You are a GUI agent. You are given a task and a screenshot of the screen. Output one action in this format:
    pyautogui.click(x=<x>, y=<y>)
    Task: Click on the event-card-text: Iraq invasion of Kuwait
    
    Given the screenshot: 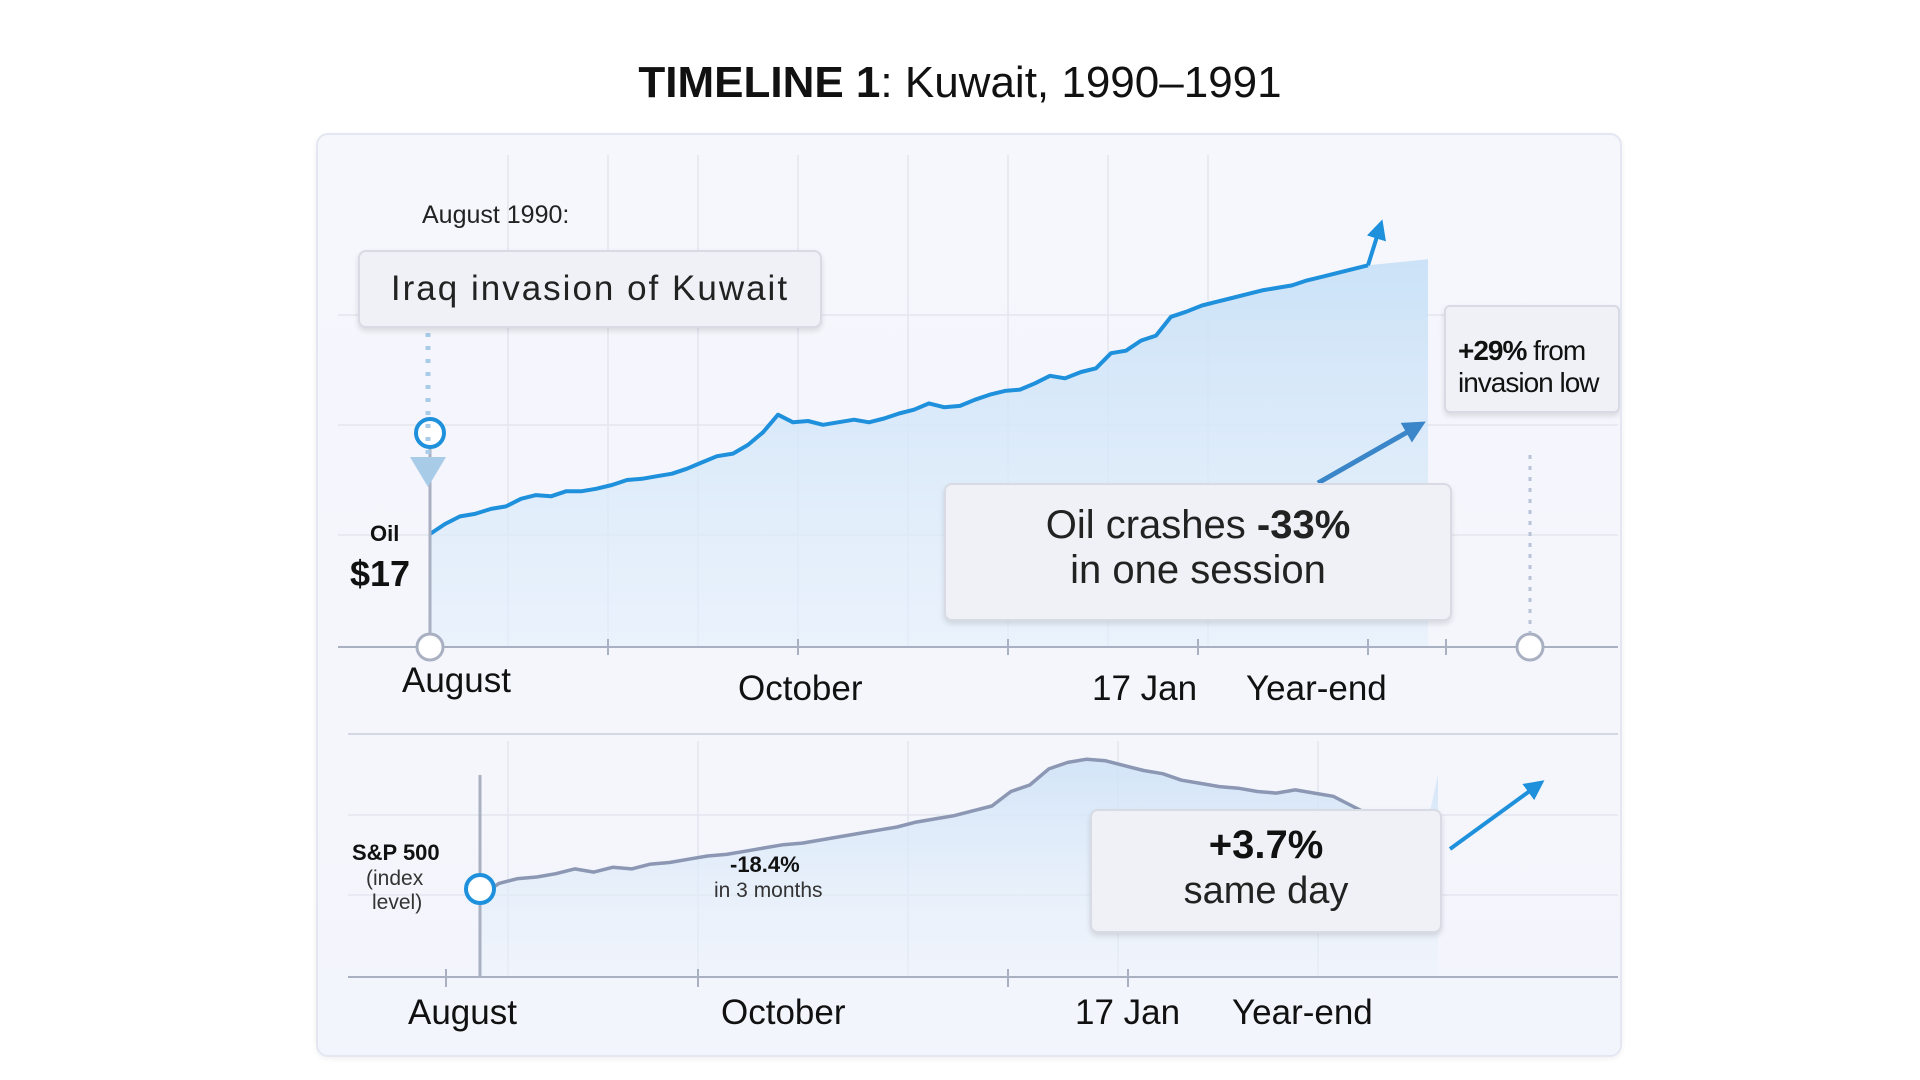 What is the action you would take?
    pyautogui.click(x=590, y=288)
    